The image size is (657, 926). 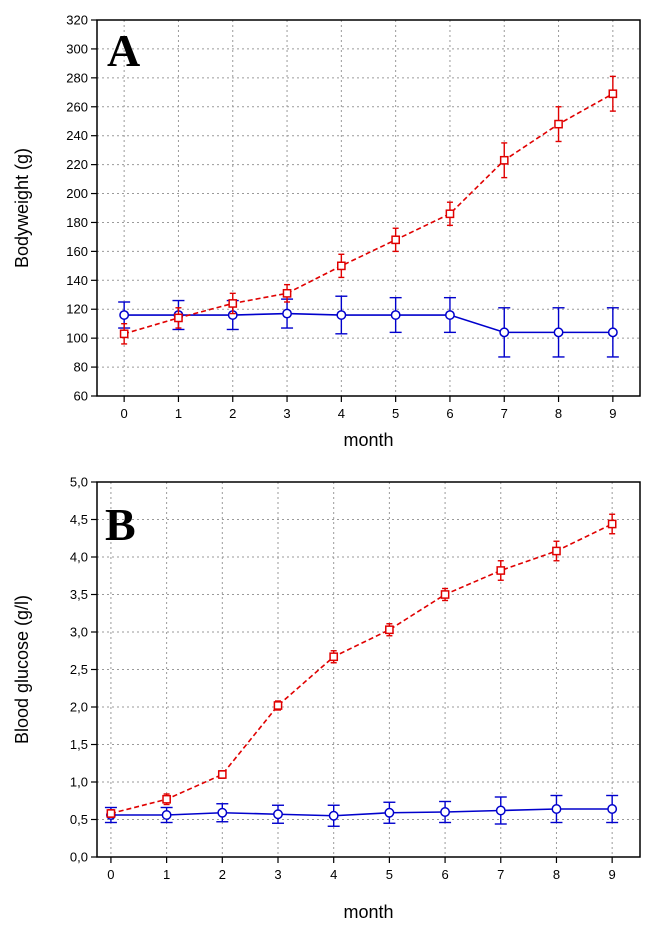 What do you see at coordinates (79, 782) in the screenshot?
I see `y-tick-label: 1,0` at bounding box center [79, 782].